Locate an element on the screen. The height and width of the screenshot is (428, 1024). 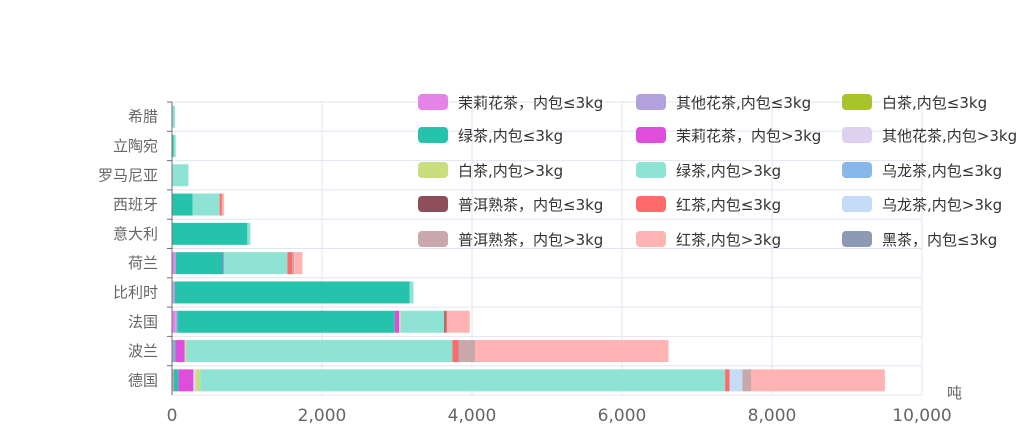
x-tick-label: 8,000 is located at coordinates (772, 416).